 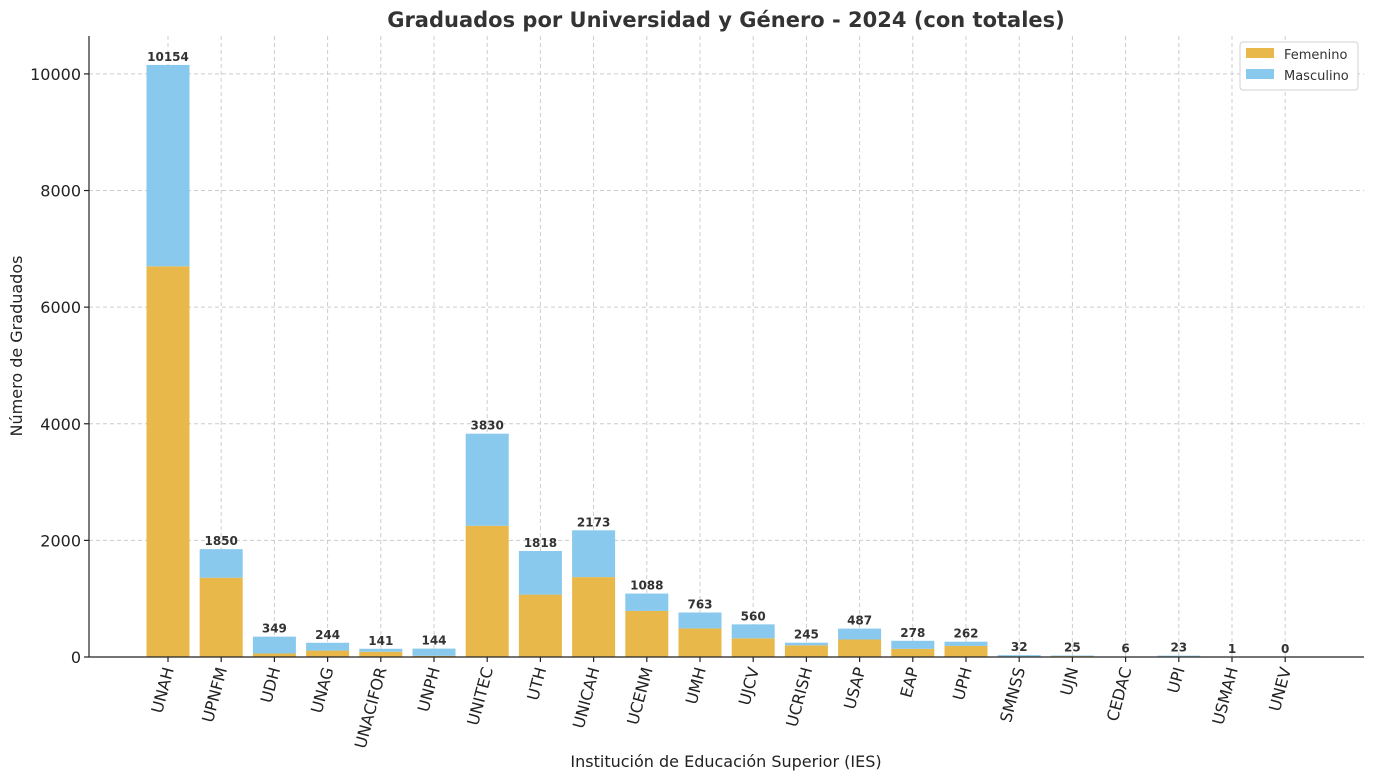 What do you see at coordinates (1260, 74) in the screenshot?
I see `legend-swatch-masculino` at bounding box center [1260, 74].